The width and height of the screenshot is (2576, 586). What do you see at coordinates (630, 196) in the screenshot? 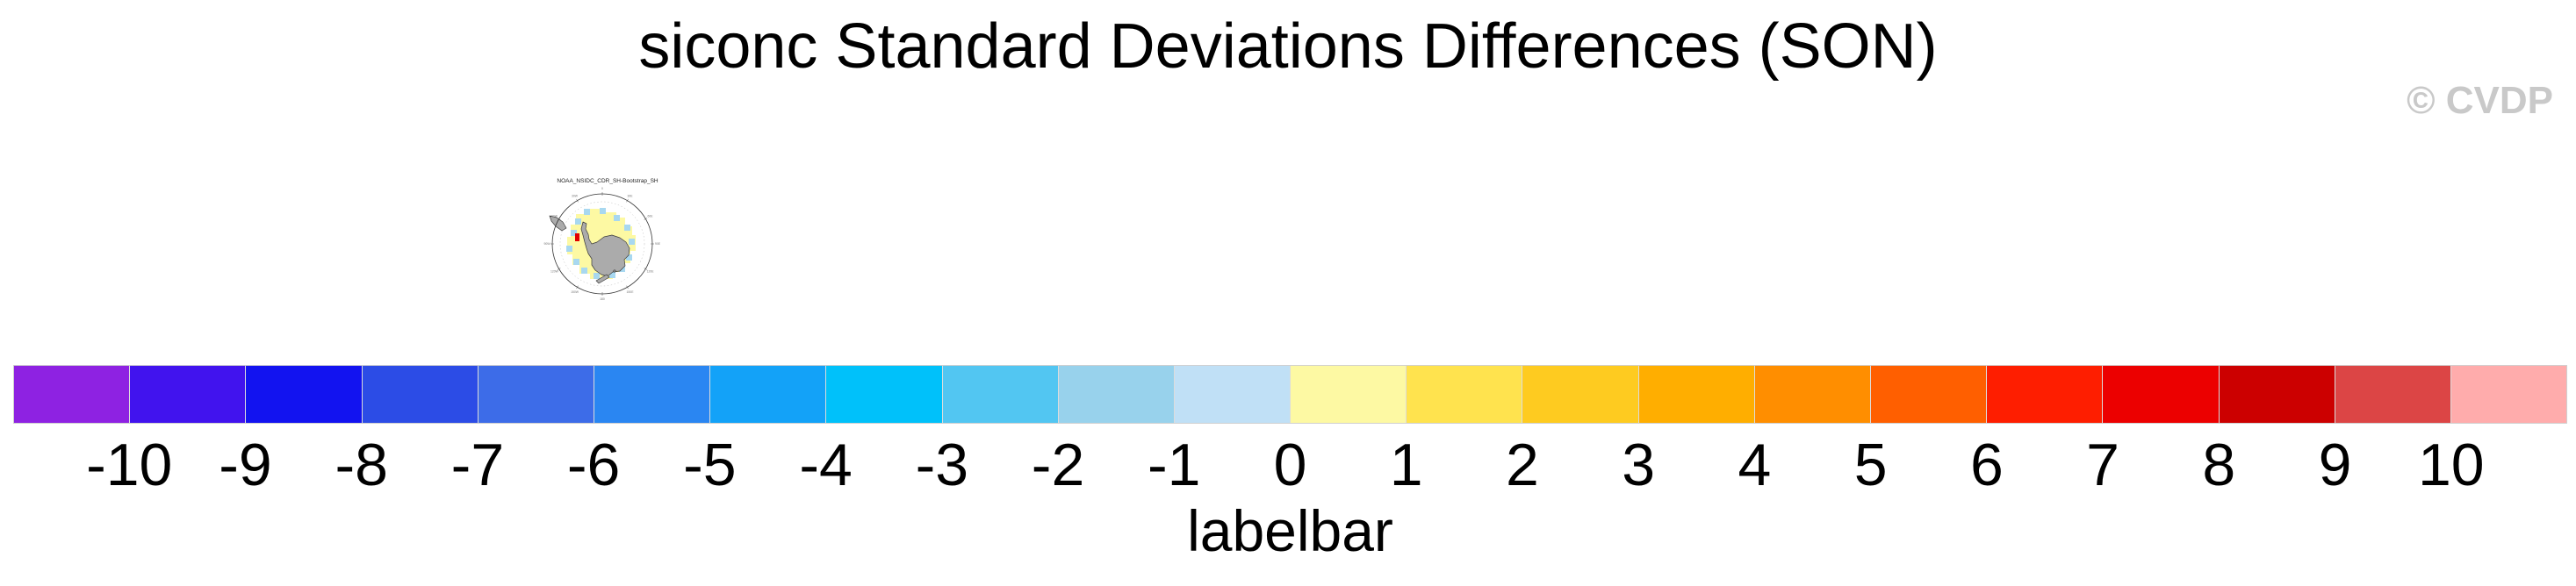
I see `map-grid-label: 30E` at bounding box center [630, 196].